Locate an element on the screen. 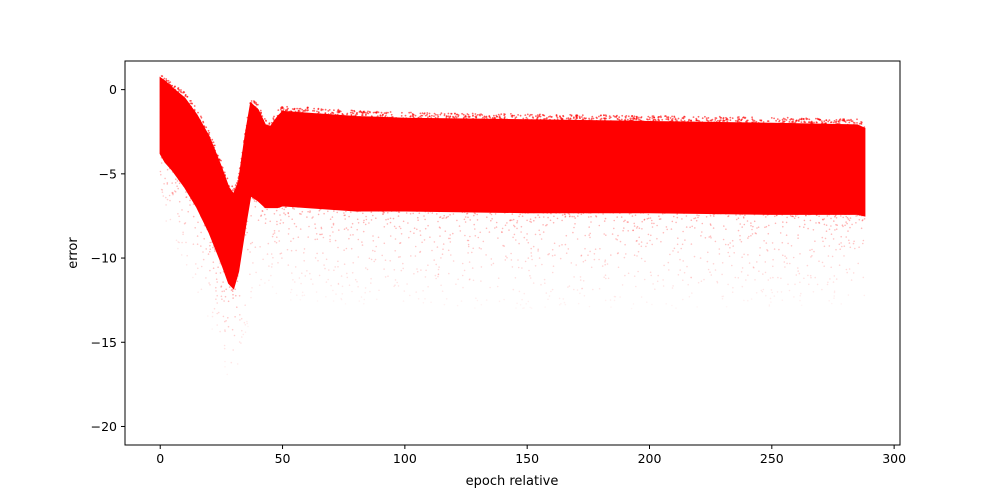  x-tick-label: 150 is located at coordinates (527, 458).